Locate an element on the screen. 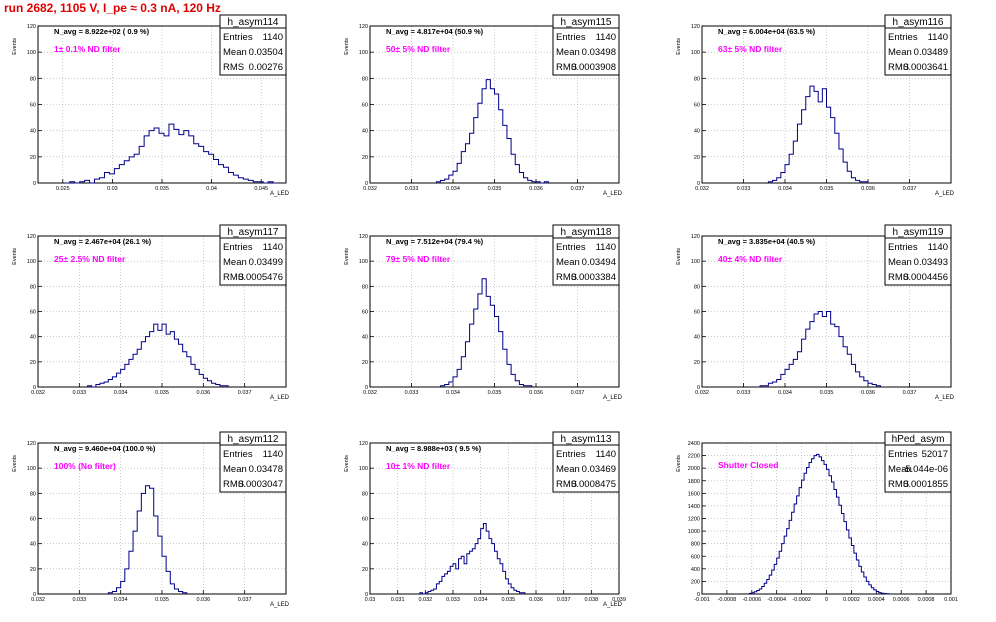 Image resolution: width=996 pixels, height=622 pixels. x-axis-title: A_LED is located at coordinates (613, 194).